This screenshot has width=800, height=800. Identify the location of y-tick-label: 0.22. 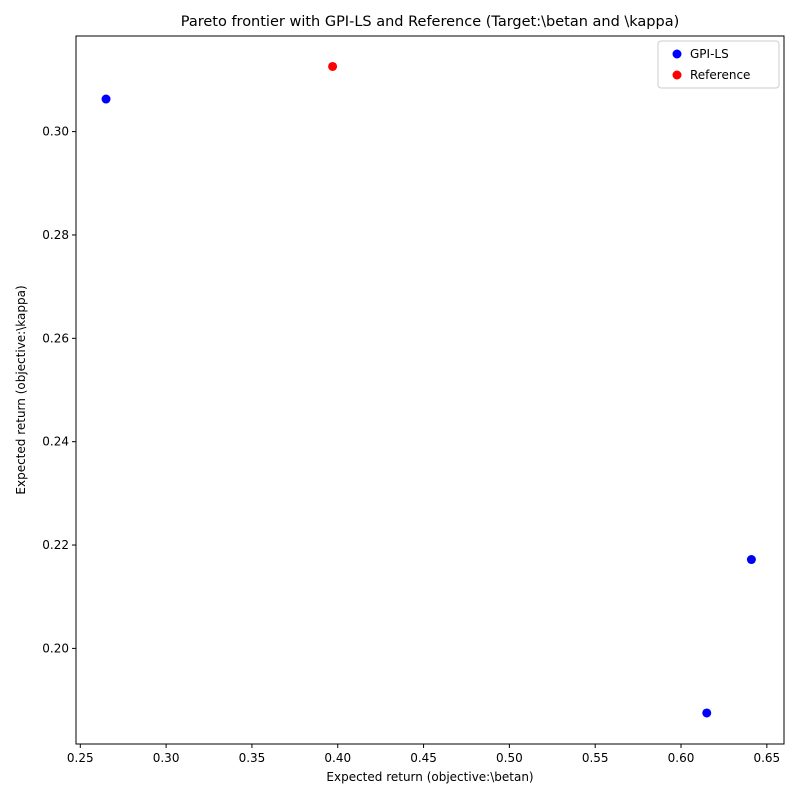
(55, 545).